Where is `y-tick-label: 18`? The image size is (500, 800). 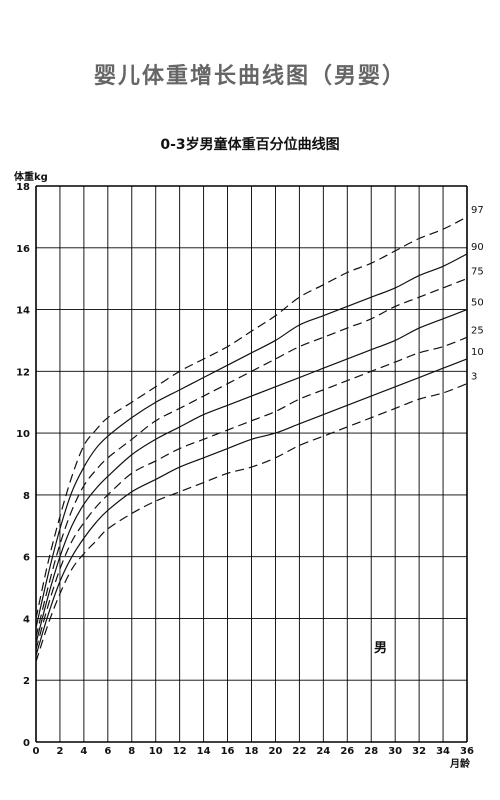
y-tick-label: 18 is located at coordinates (23, 187).